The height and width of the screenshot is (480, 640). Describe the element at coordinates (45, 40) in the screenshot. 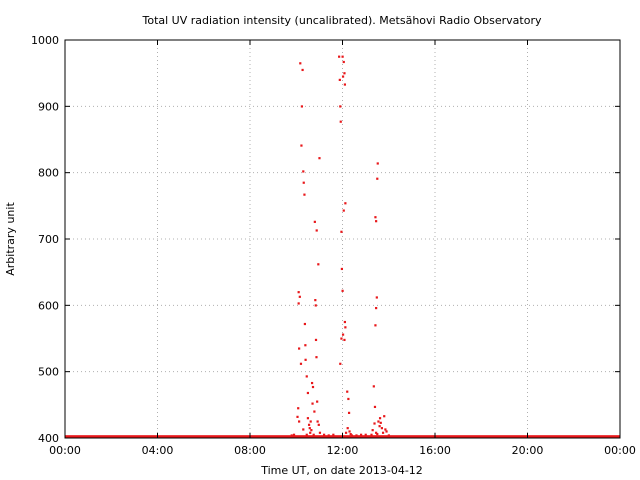

I see `y-tick-label-6: 1000` at that location.